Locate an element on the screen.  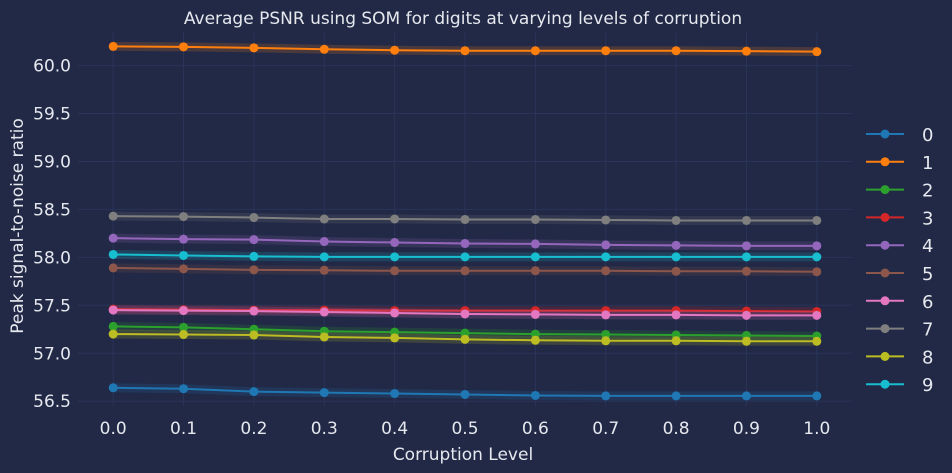
legend-label-7: 7 is located at coordinates (927, 330).